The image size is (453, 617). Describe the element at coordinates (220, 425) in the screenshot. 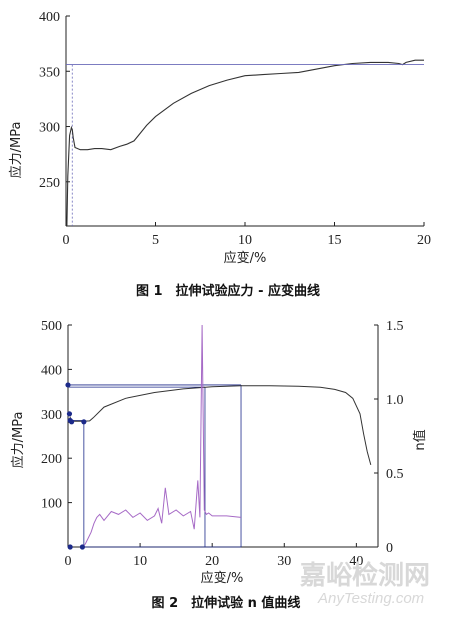

I see `chart2-stress-line` at that location.